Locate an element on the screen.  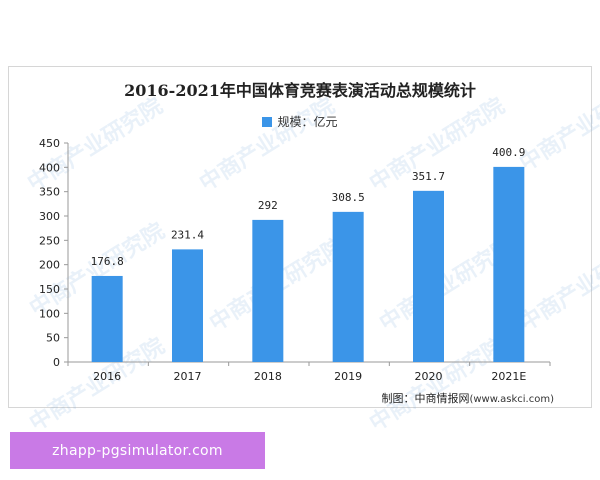
chart-title: 2016-2021年中国体育竞赛表演活动总规模统计 is located at coordinates (300, 90).